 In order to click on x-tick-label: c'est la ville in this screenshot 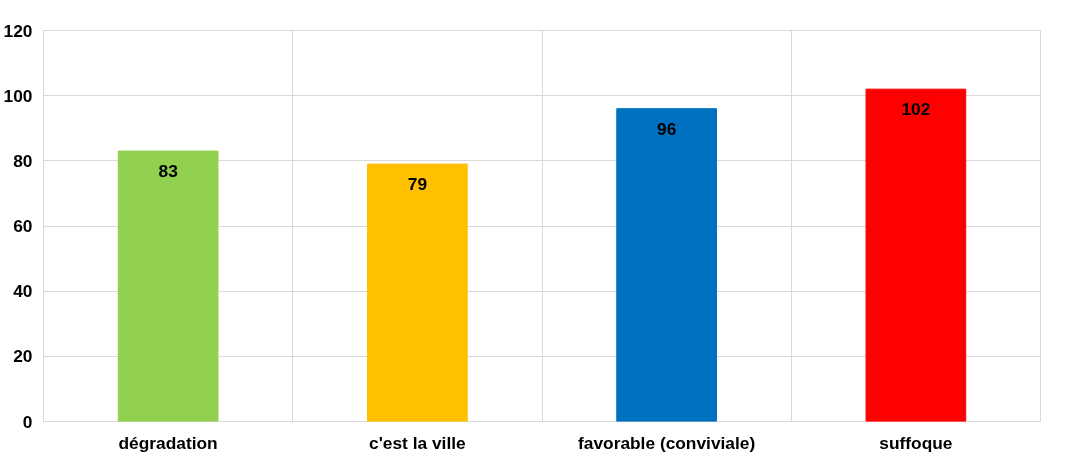, I will do `click(418, 442)`.